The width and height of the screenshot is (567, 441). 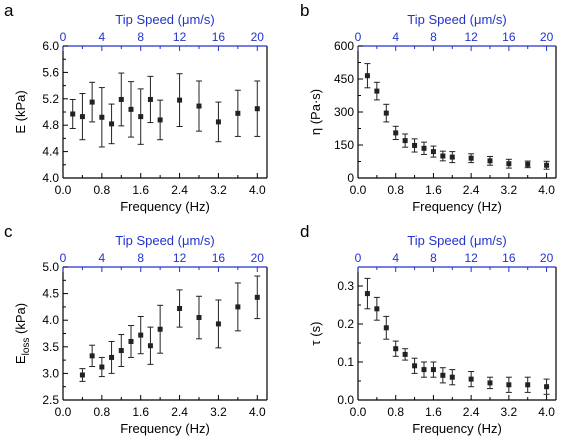 I want to click on y-tick-label: 150, so click(x=344, y=145).